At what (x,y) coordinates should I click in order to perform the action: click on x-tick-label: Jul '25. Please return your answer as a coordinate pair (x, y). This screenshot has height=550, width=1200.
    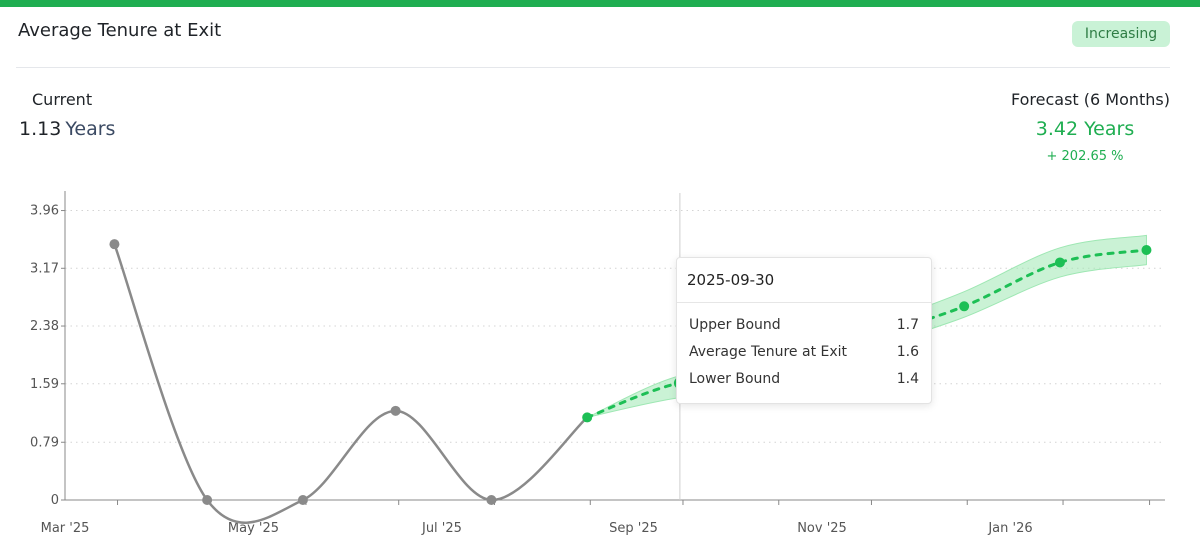
    Looking at the image, I should click on (441, 528).